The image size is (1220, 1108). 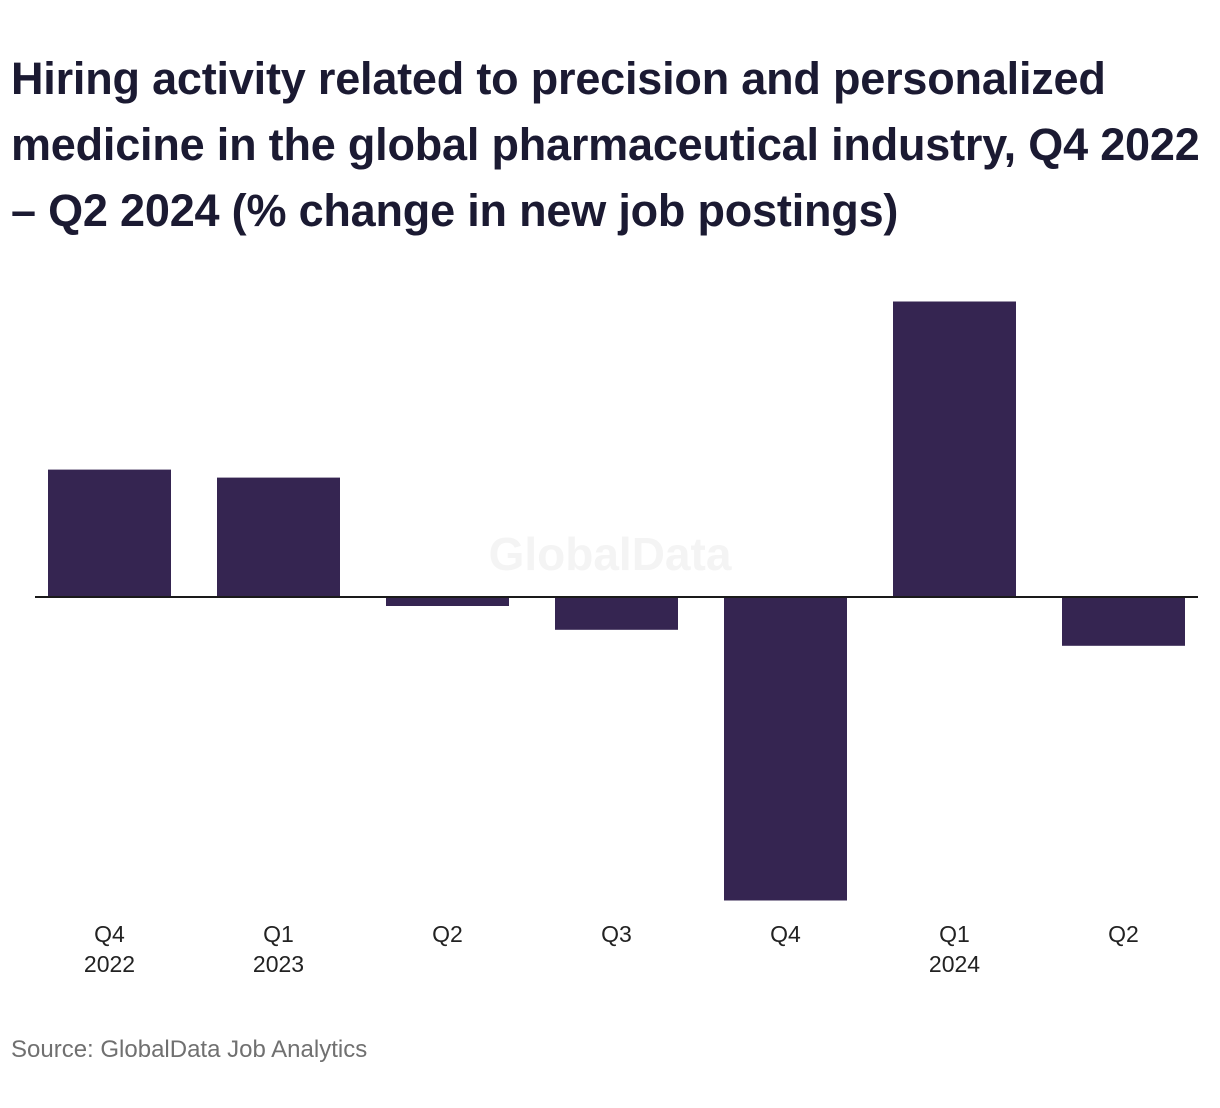 What do you see at coordinates (278, 934) in the screenshot?
I see `x-tick-label-2: Q1` at bounding box center [278, 934].